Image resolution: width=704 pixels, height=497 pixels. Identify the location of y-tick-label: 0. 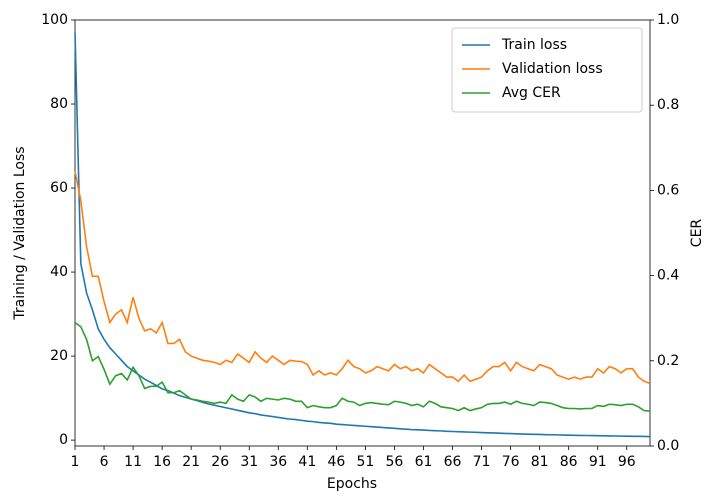
(63, 440).